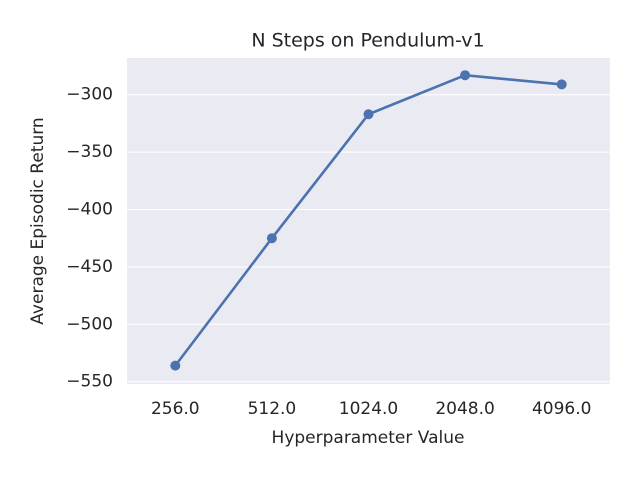 The height and width of the screenshot is (480, 640). I want to click on y-axis-label: Average Episodic Return, so click(38, 220).